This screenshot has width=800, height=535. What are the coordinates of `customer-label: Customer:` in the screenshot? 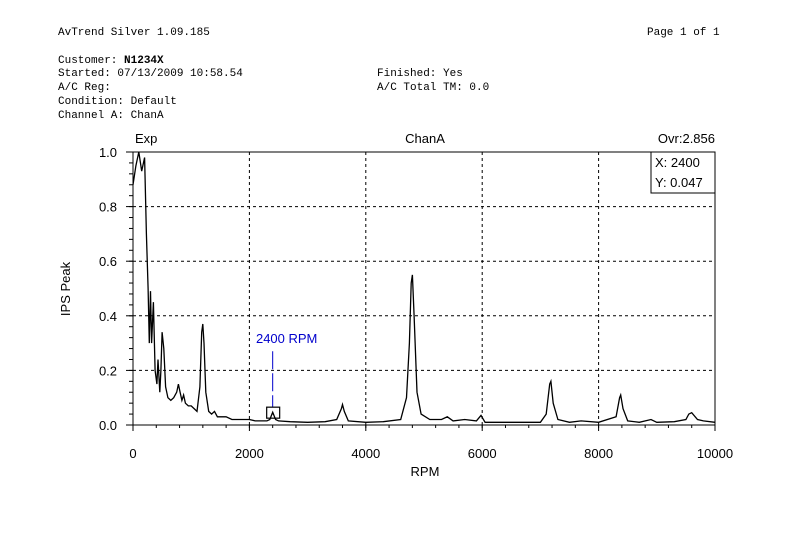 It's located at (91, 61).